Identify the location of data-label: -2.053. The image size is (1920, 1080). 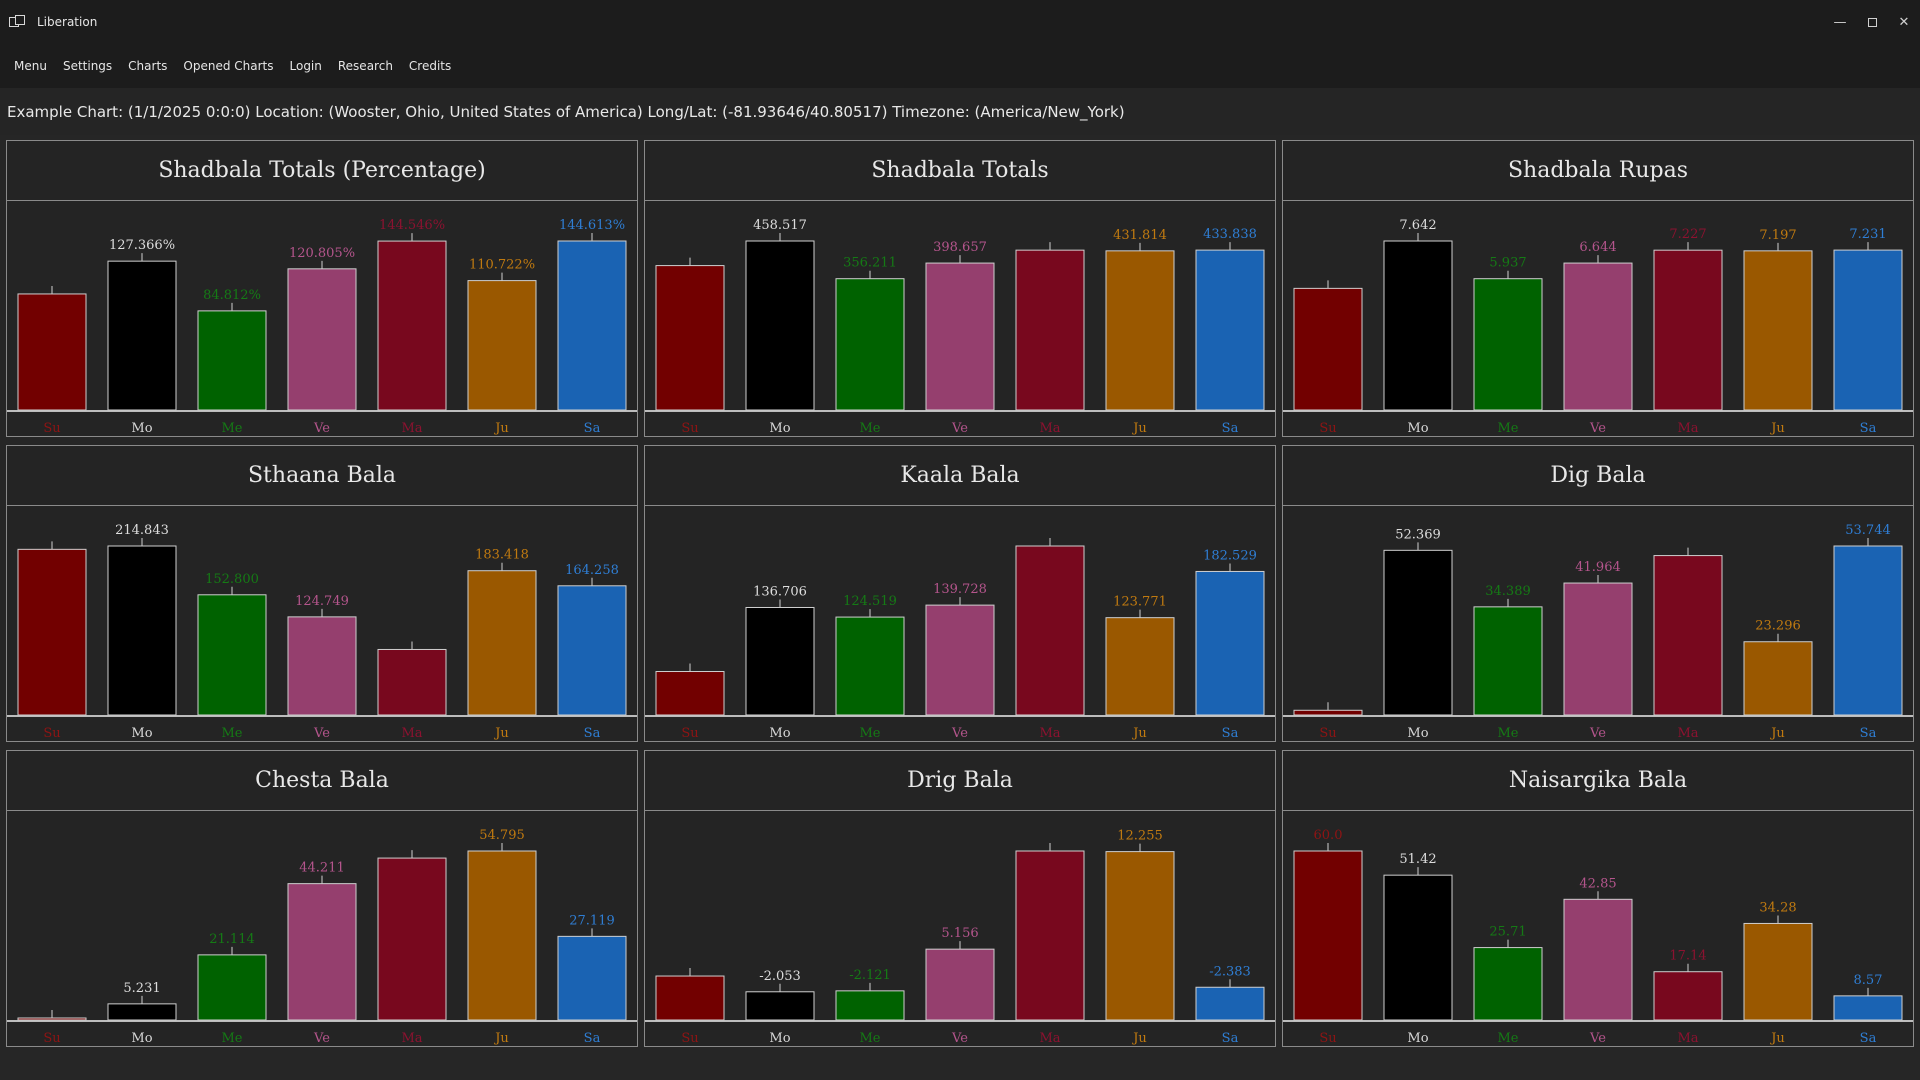
(780, 976).